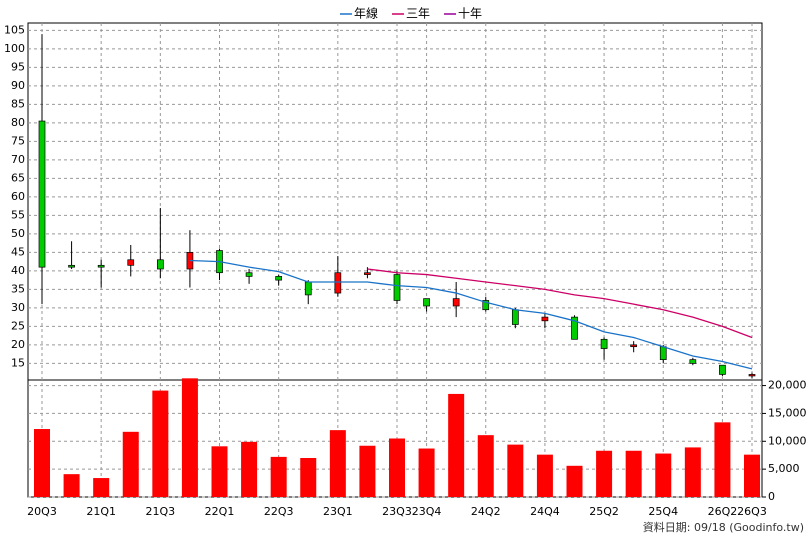  What do you see at coordinates (787, 440) in the screenshot?
I see `y2-tick-label: 10,000` at bounding box center [787, 440].